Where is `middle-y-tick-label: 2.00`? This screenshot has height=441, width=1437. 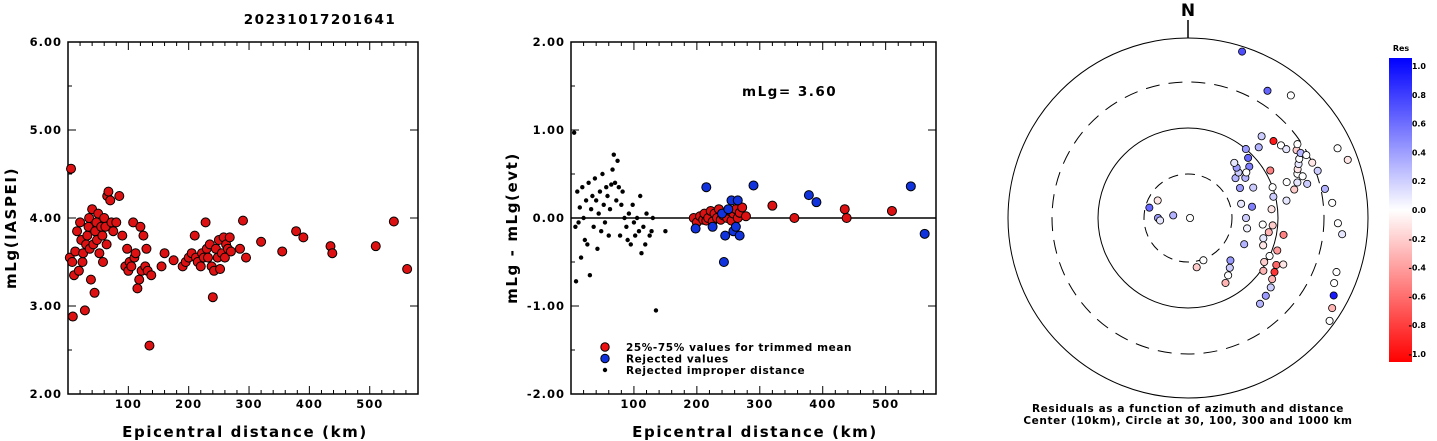 middle-y-tick-label: 2.00 is located at coordinates (549, 42).